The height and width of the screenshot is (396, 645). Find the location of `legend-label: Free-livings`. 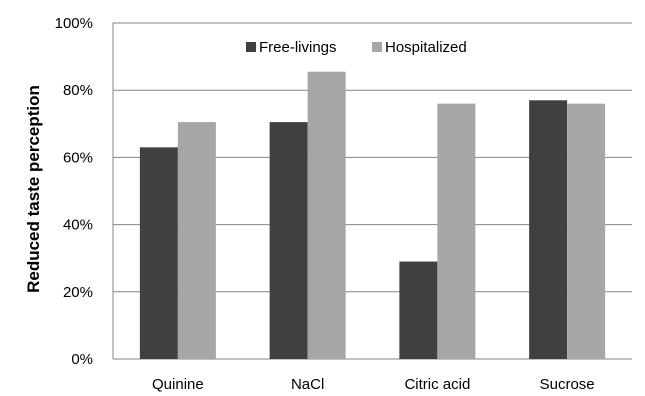

legend-label: Free-livings is located at coordinates (298, 47).